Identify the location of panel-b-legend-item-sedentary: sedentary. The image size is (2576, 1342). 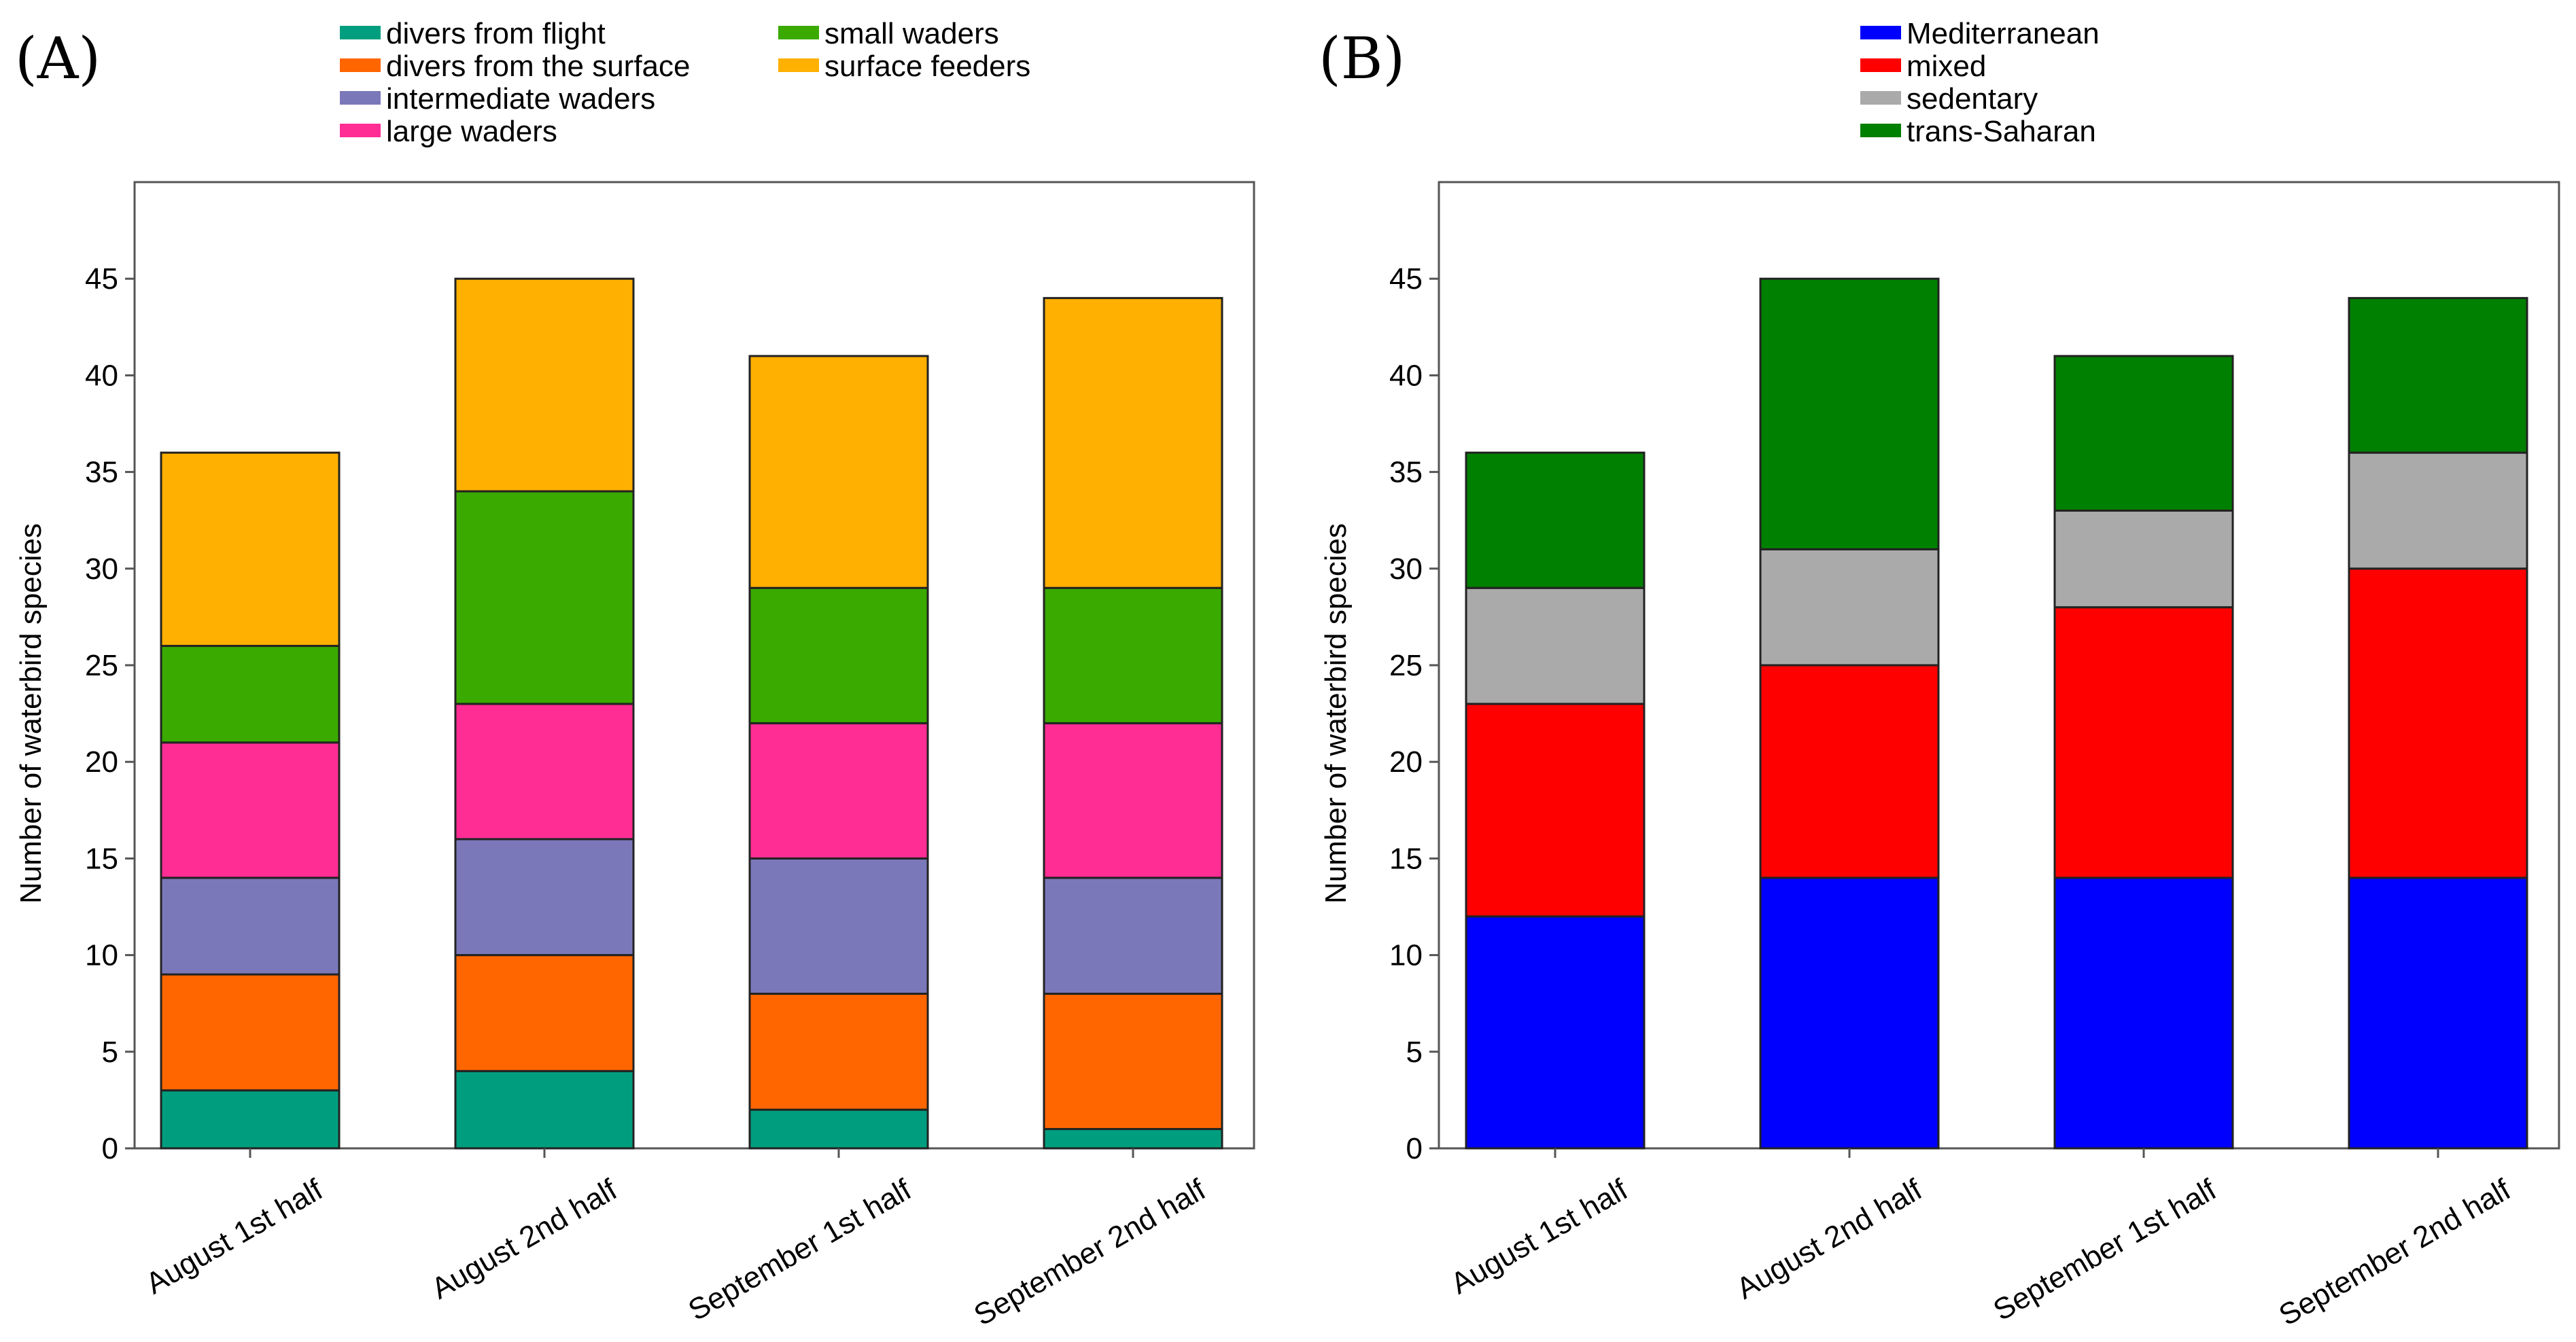
(1949, 99).